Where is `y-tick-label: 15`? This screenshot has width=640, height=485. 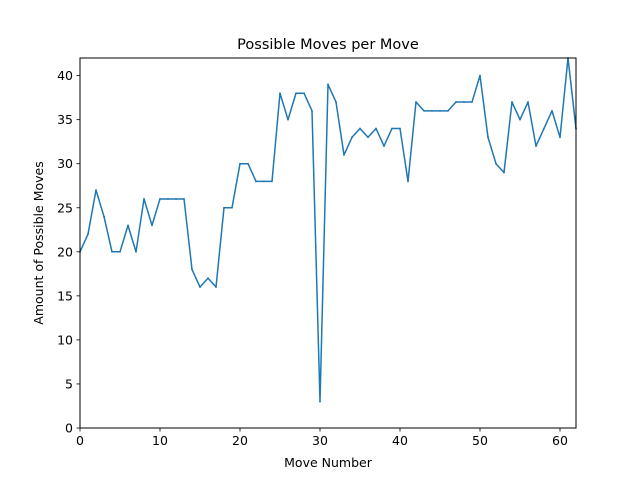
y-tick-label: 15 is located at coordinates (65, 295).